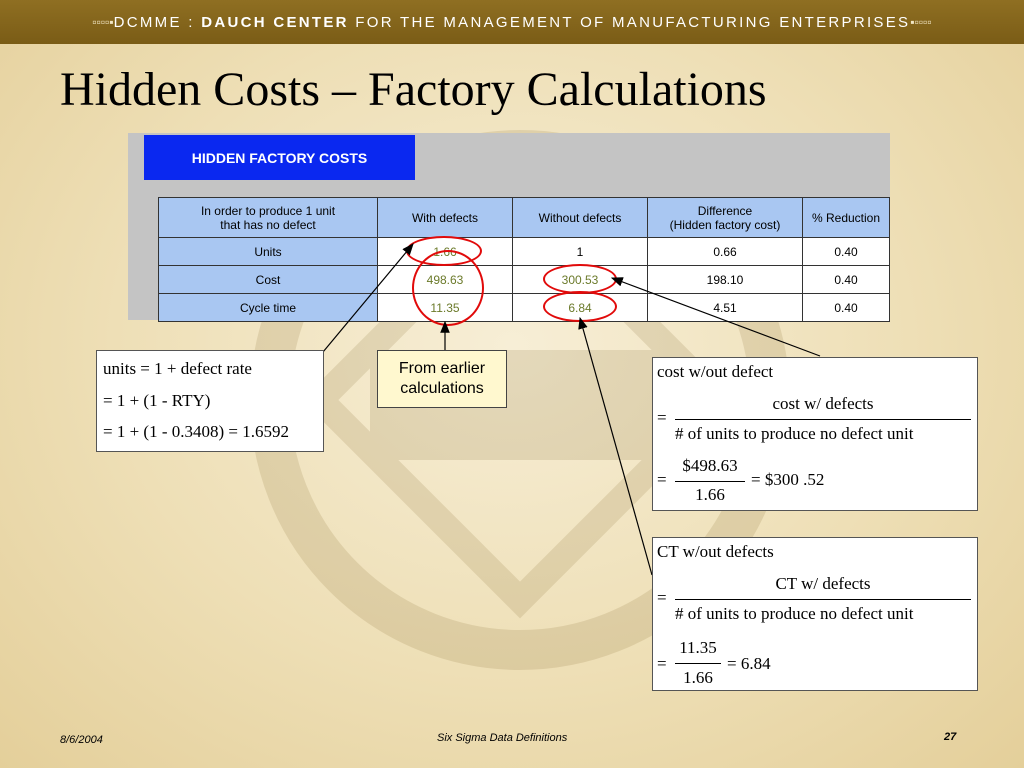 The image size is (1024, 768). Describe the element at coordinates (524, 307) in the screenshot. I see `table-row: Cycle time 11.35 6.84 4.51 0.40` at that location.